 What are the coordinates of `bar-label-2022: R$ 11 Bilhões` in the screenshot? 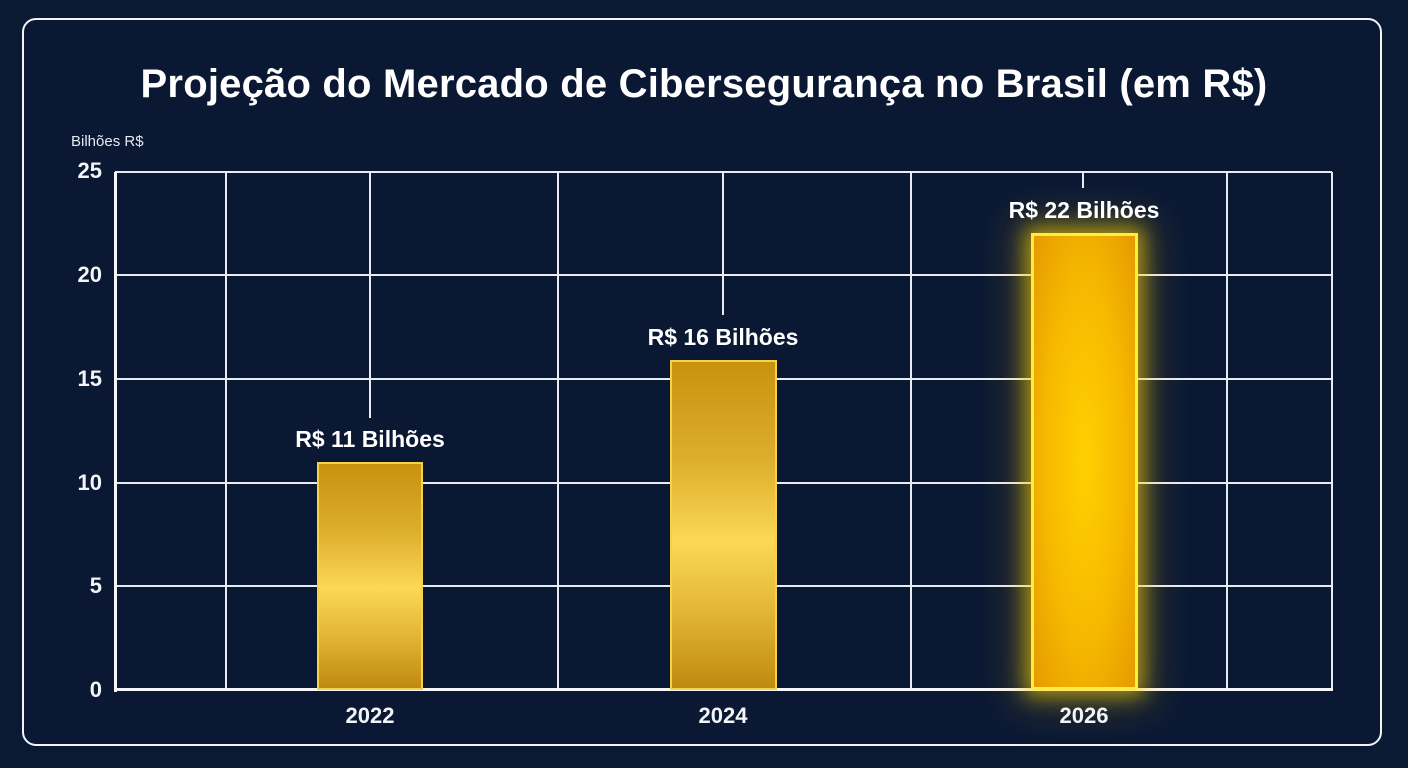 It's located at (370, 439).